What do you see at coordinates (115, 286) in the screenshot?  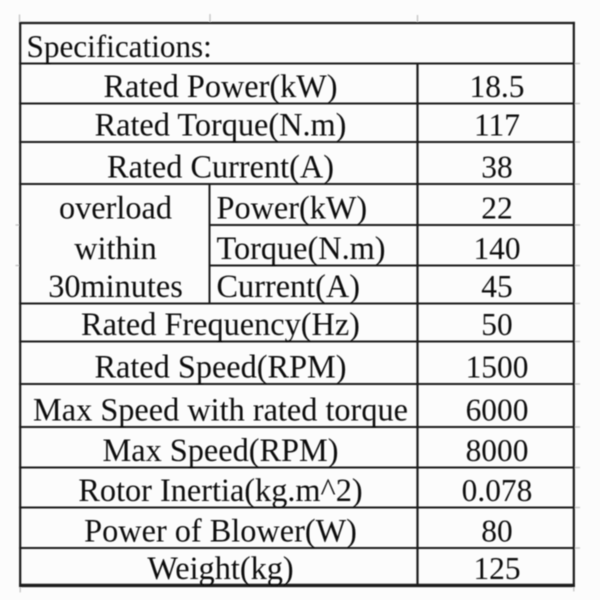 I see `svg-text: 30minutes` at bounding box center [115, 286].